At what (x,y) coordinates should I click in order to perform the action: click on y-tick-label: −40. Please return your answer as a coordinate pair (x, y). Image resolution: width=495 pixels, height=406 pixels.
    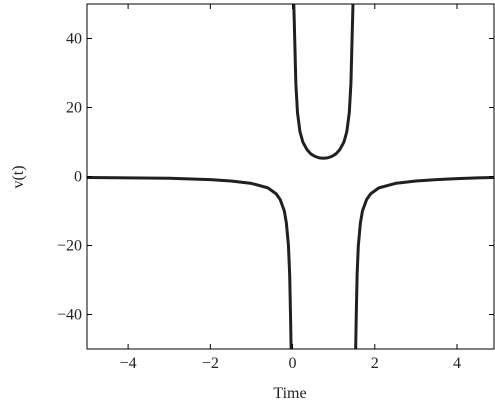
    Looking at the image, I should click on (69, 315).